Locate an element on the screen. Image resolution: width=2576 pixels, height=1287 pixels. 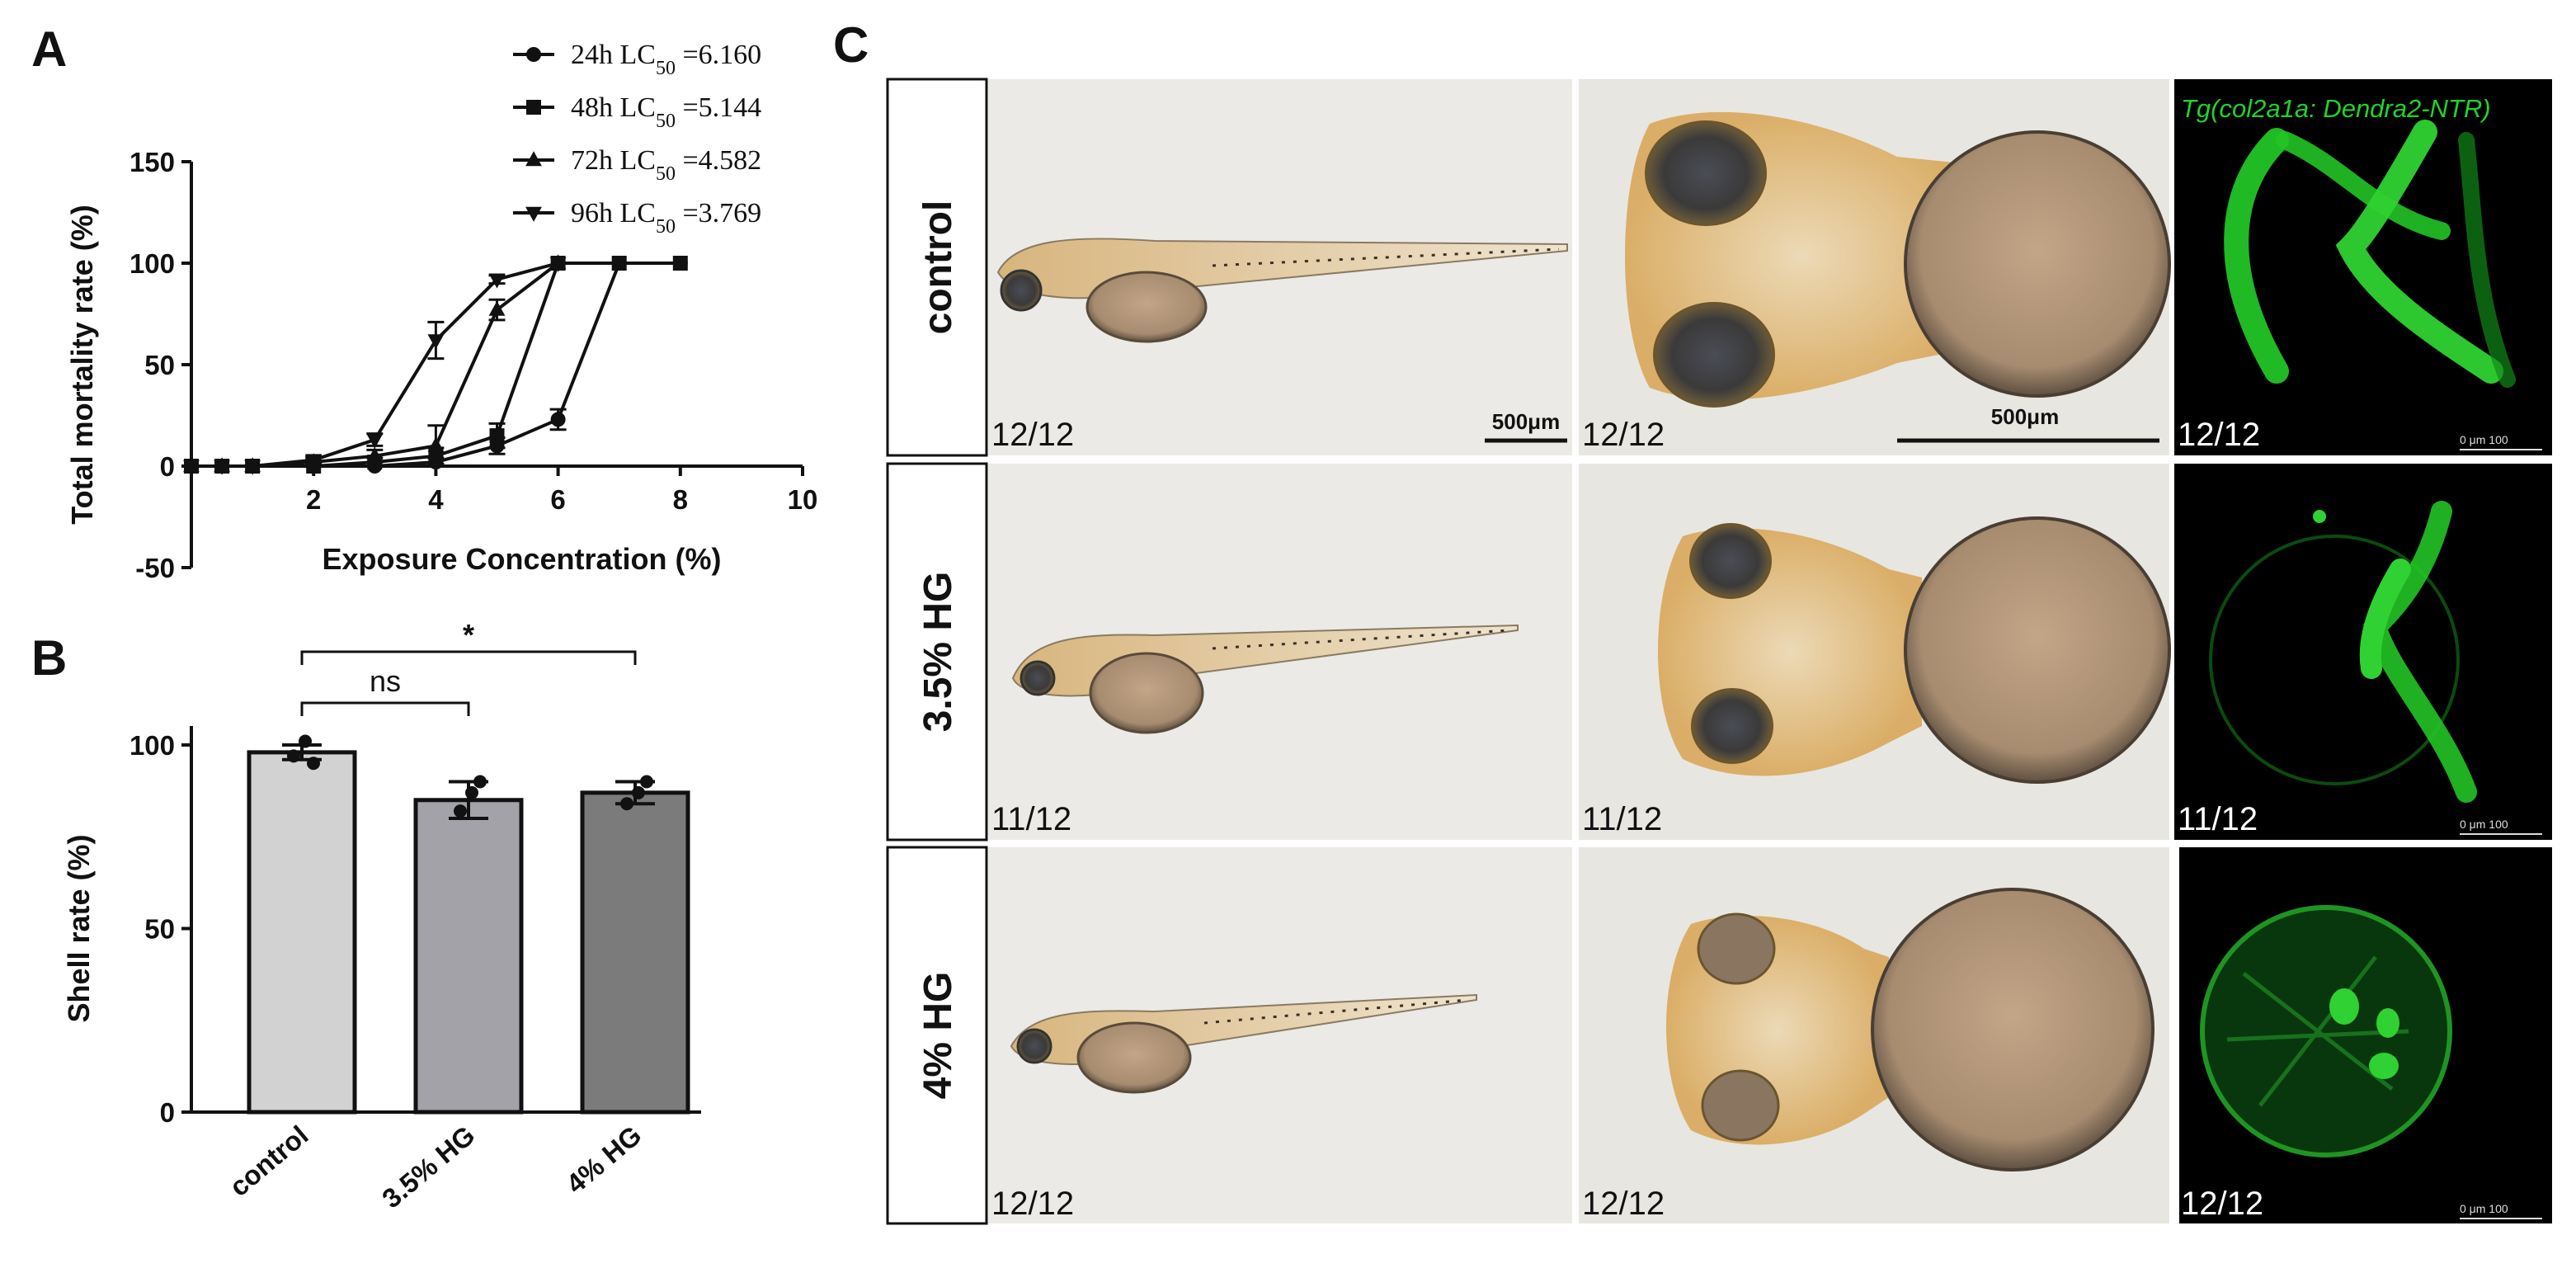
significance-label: * is located at coordinates (468, 635).